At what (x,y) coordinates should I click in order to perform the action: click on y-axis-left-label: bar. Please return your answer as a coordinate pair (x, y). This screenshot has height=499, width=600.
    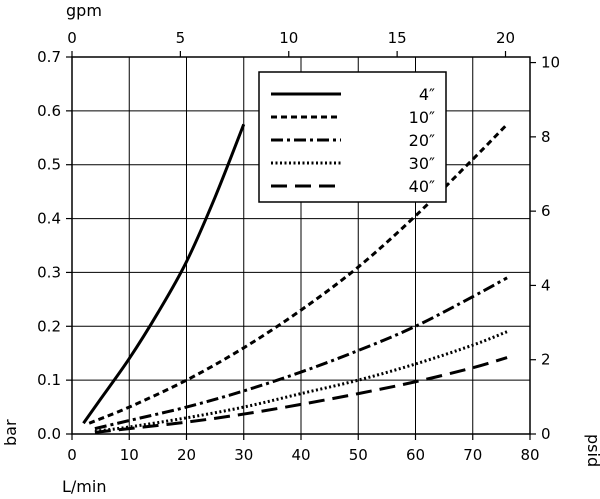
    Looking at the image, I should click on (10, 432).